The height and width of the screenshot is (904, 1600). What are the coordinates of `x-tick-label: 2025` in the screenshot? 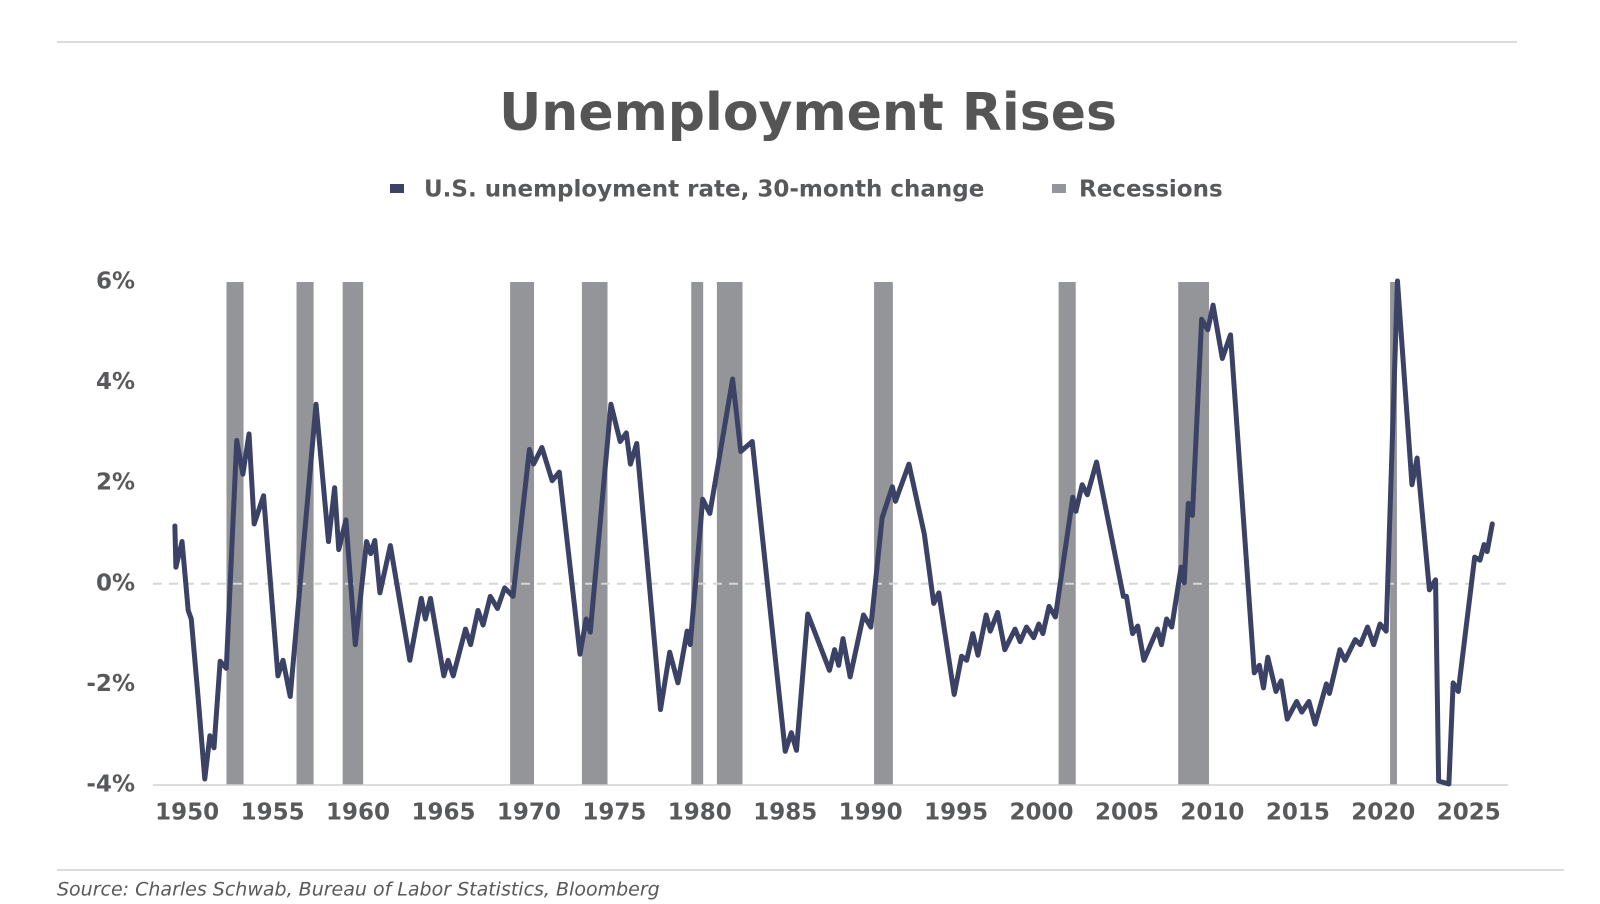 It's located at (1469, 813).